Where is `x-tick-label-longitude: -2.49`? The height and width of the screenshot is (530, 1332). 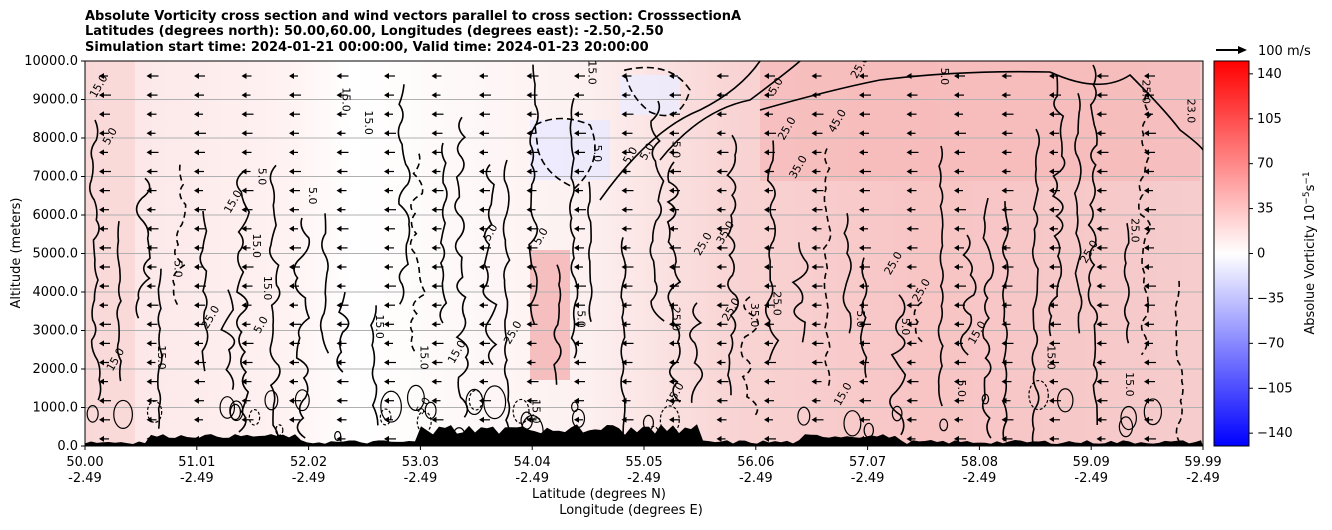
x-tick-label-longitude: -2.49 is located at coordinates (1203, 478).